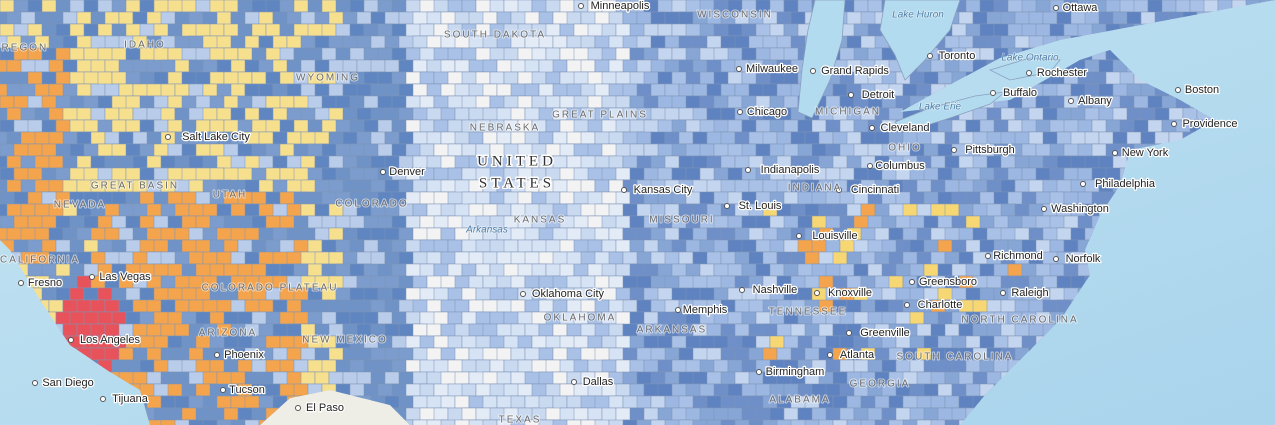  I want to click on city-label: Tucson, so click(247, 390).